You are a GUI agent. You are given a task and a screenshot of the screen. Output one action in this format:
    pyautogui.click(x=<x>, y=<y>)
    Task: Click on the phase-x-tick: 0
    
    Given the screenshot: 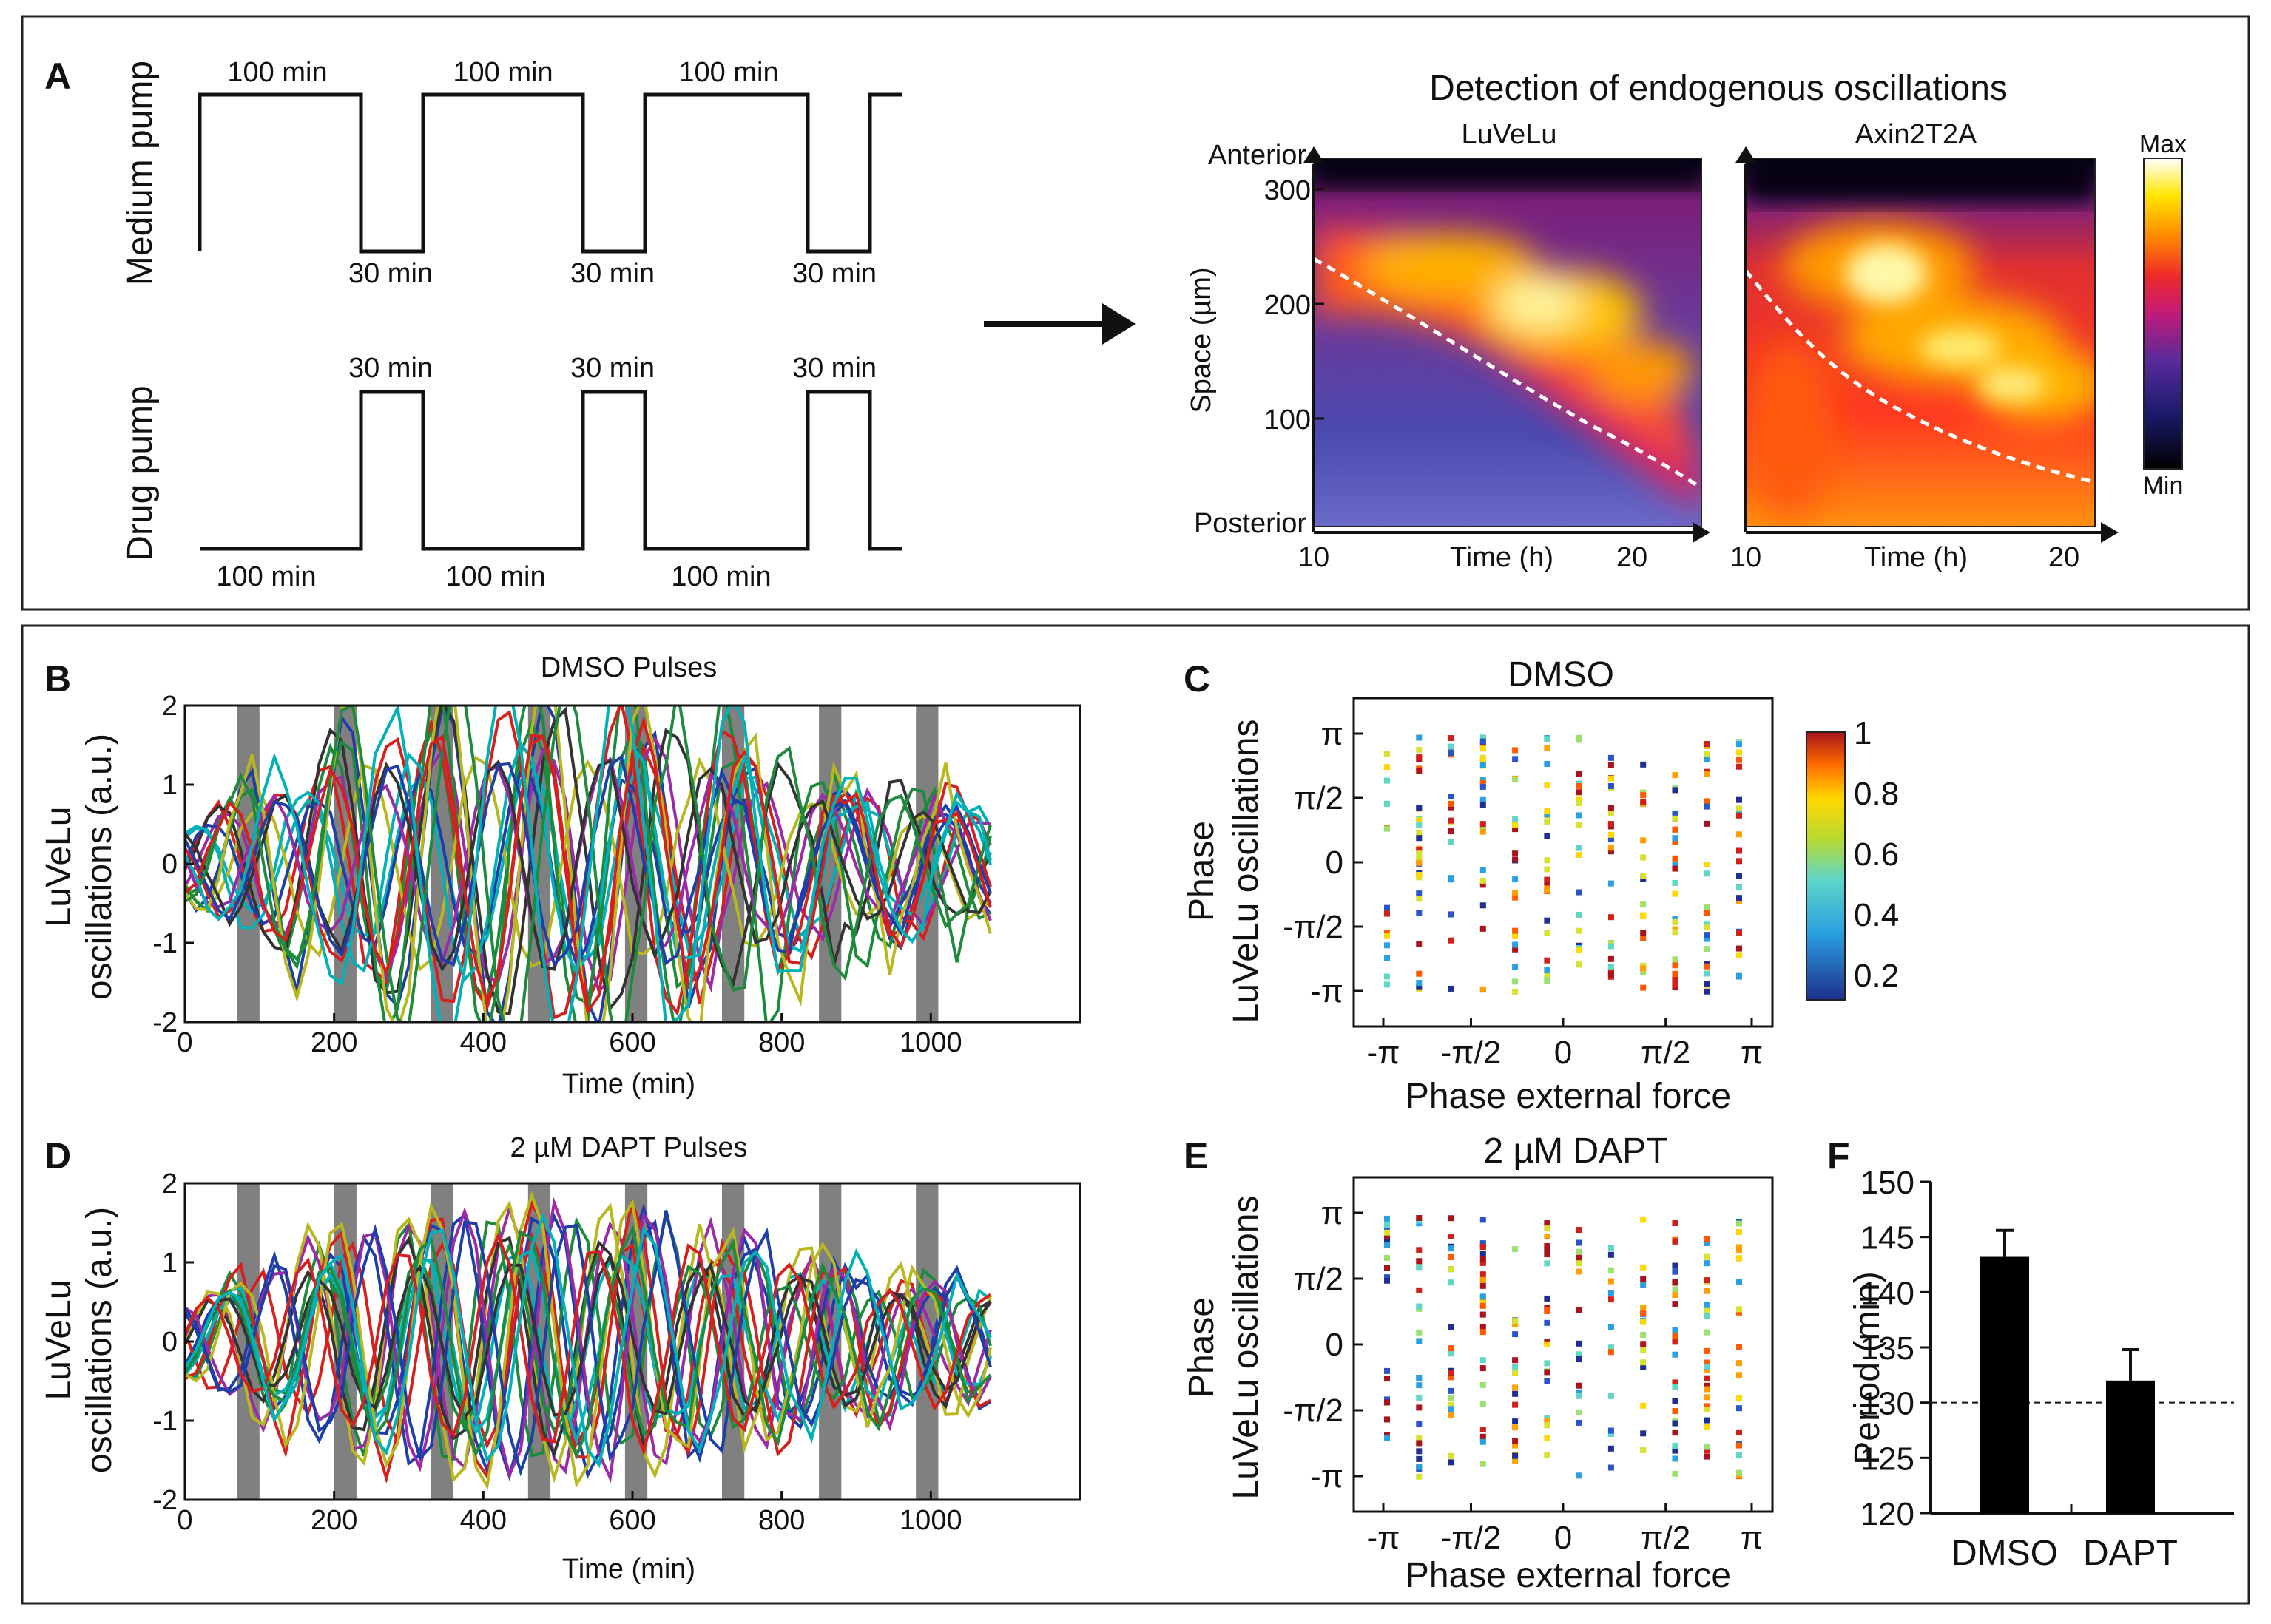 What is the action you would take?
    pyautogui.click(x=1563, y=1538)
    